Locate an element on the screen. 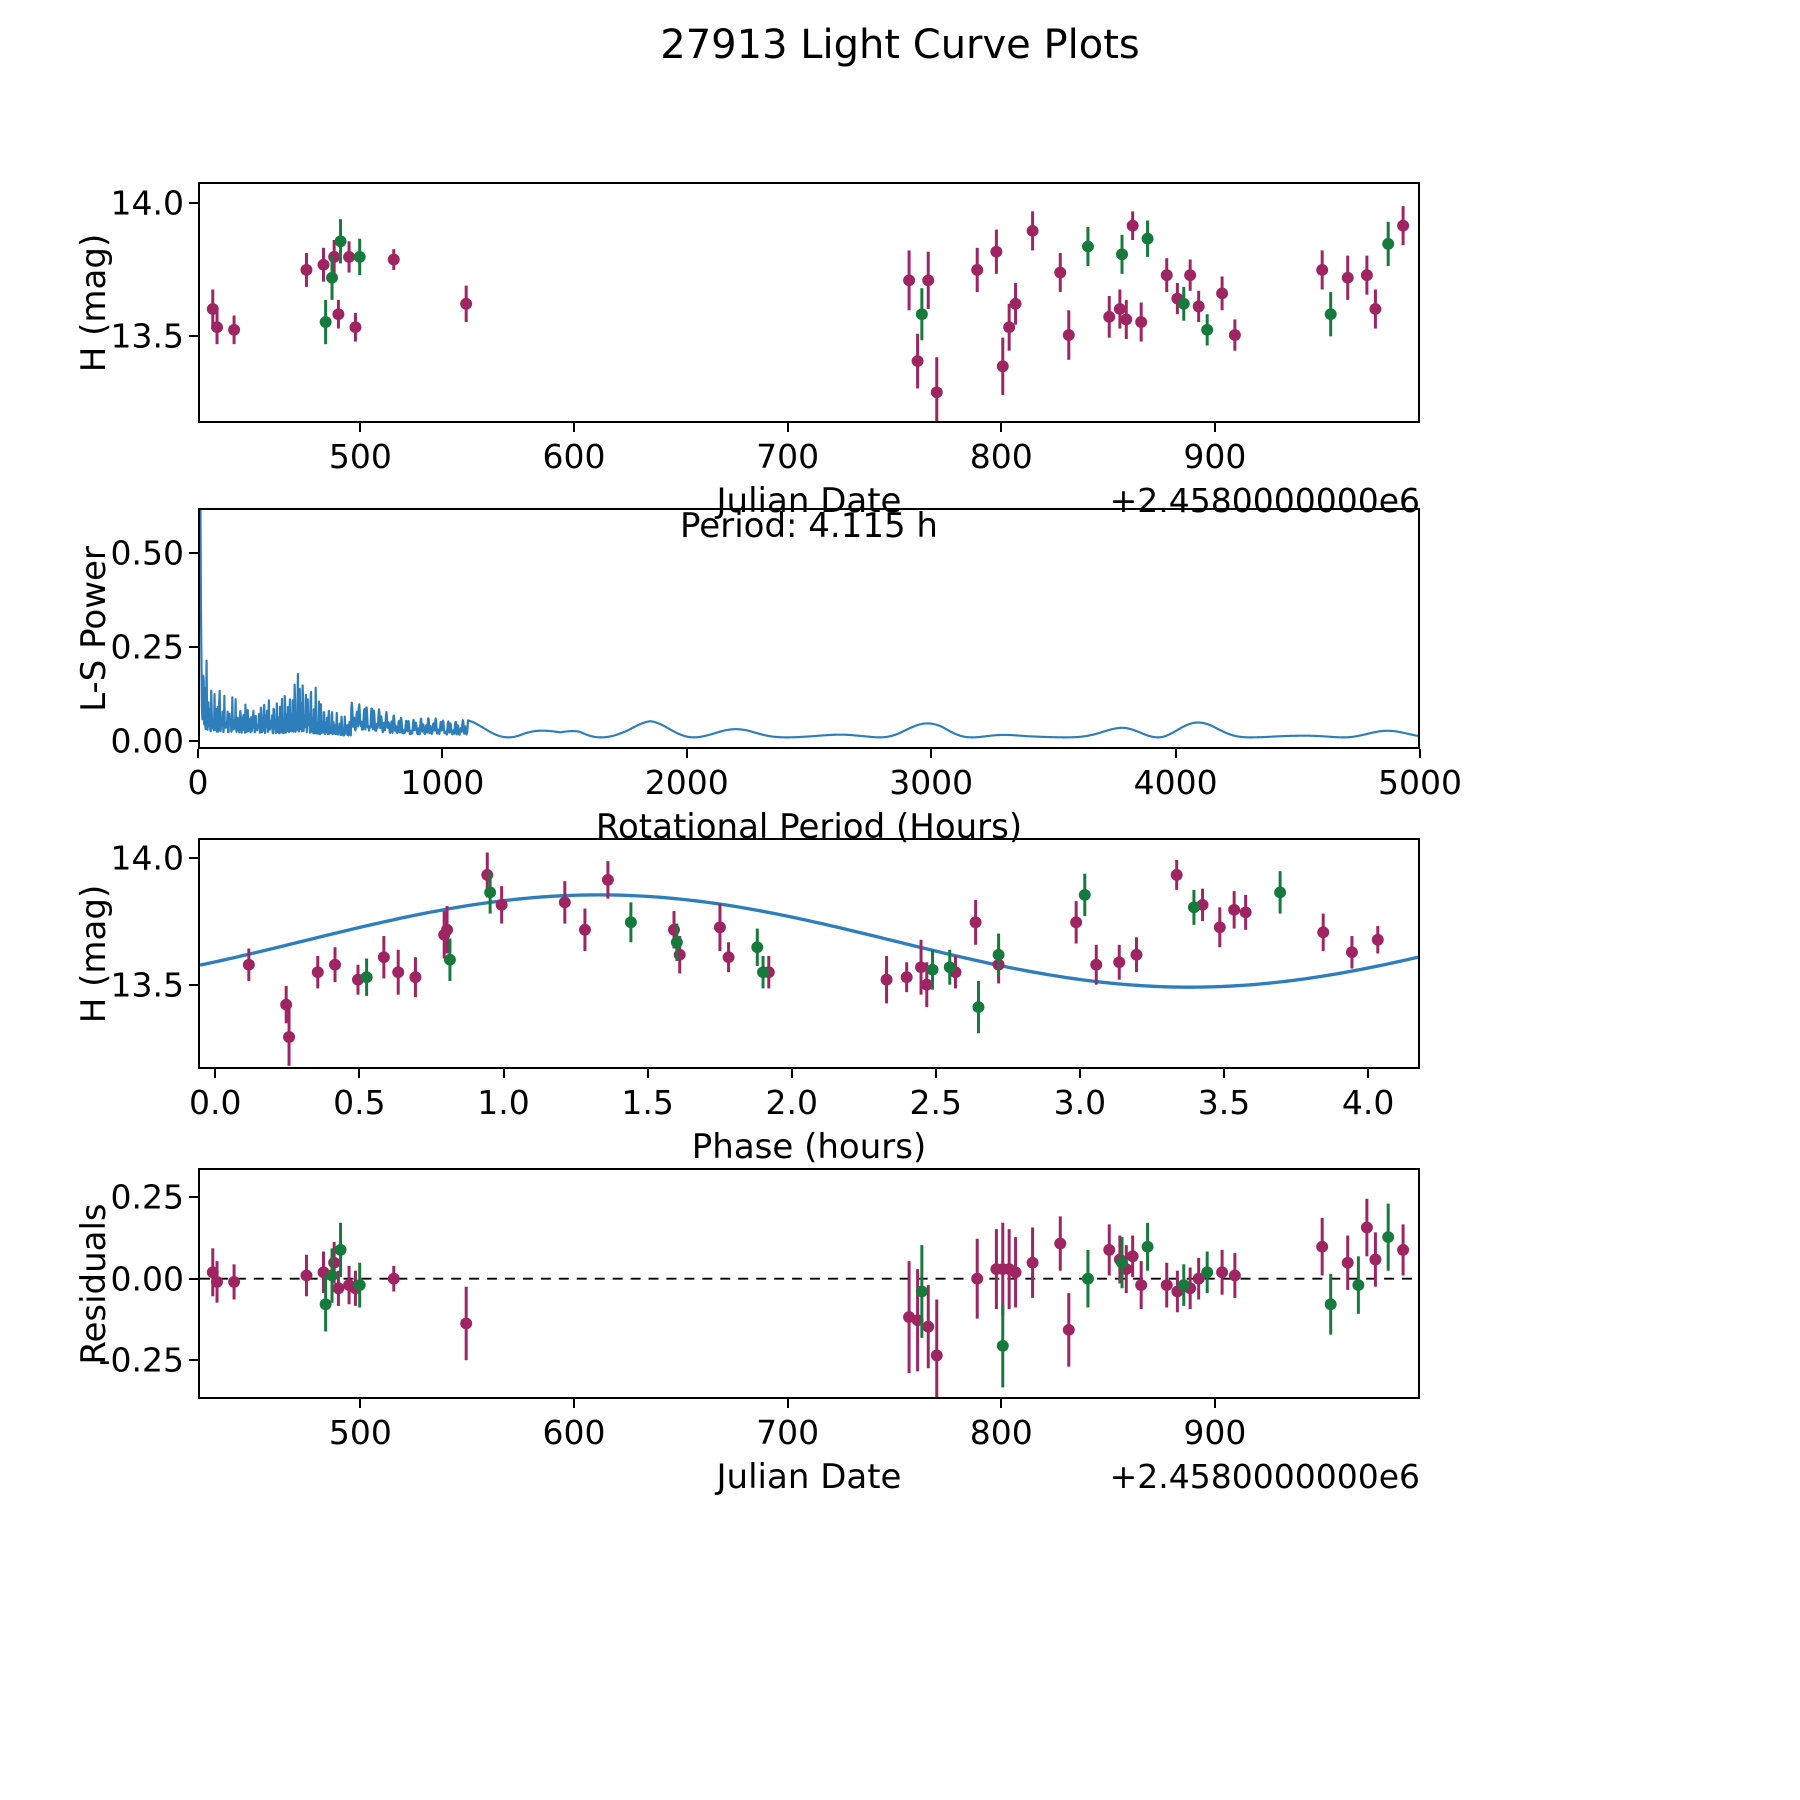  xtick-label-phase_folded-5: 2.5 is located at coordinates (936, 1102).